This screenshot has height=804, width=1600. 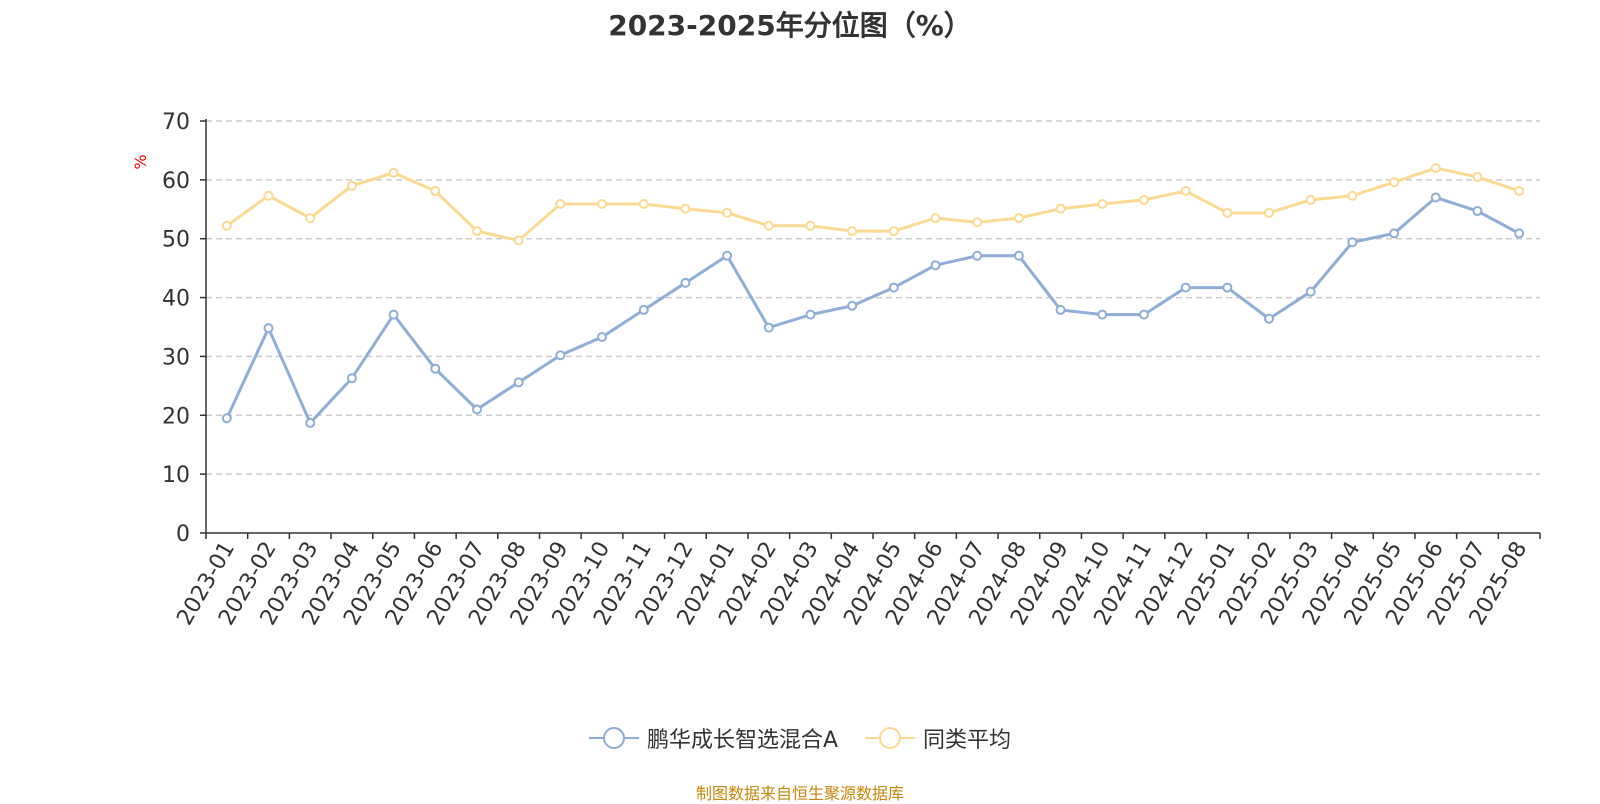 What do you see at coordinates (742, 740) in the screenshot?
I see `legend-label: 鹏华成长智选混合A` at bounding box center [742, 740].